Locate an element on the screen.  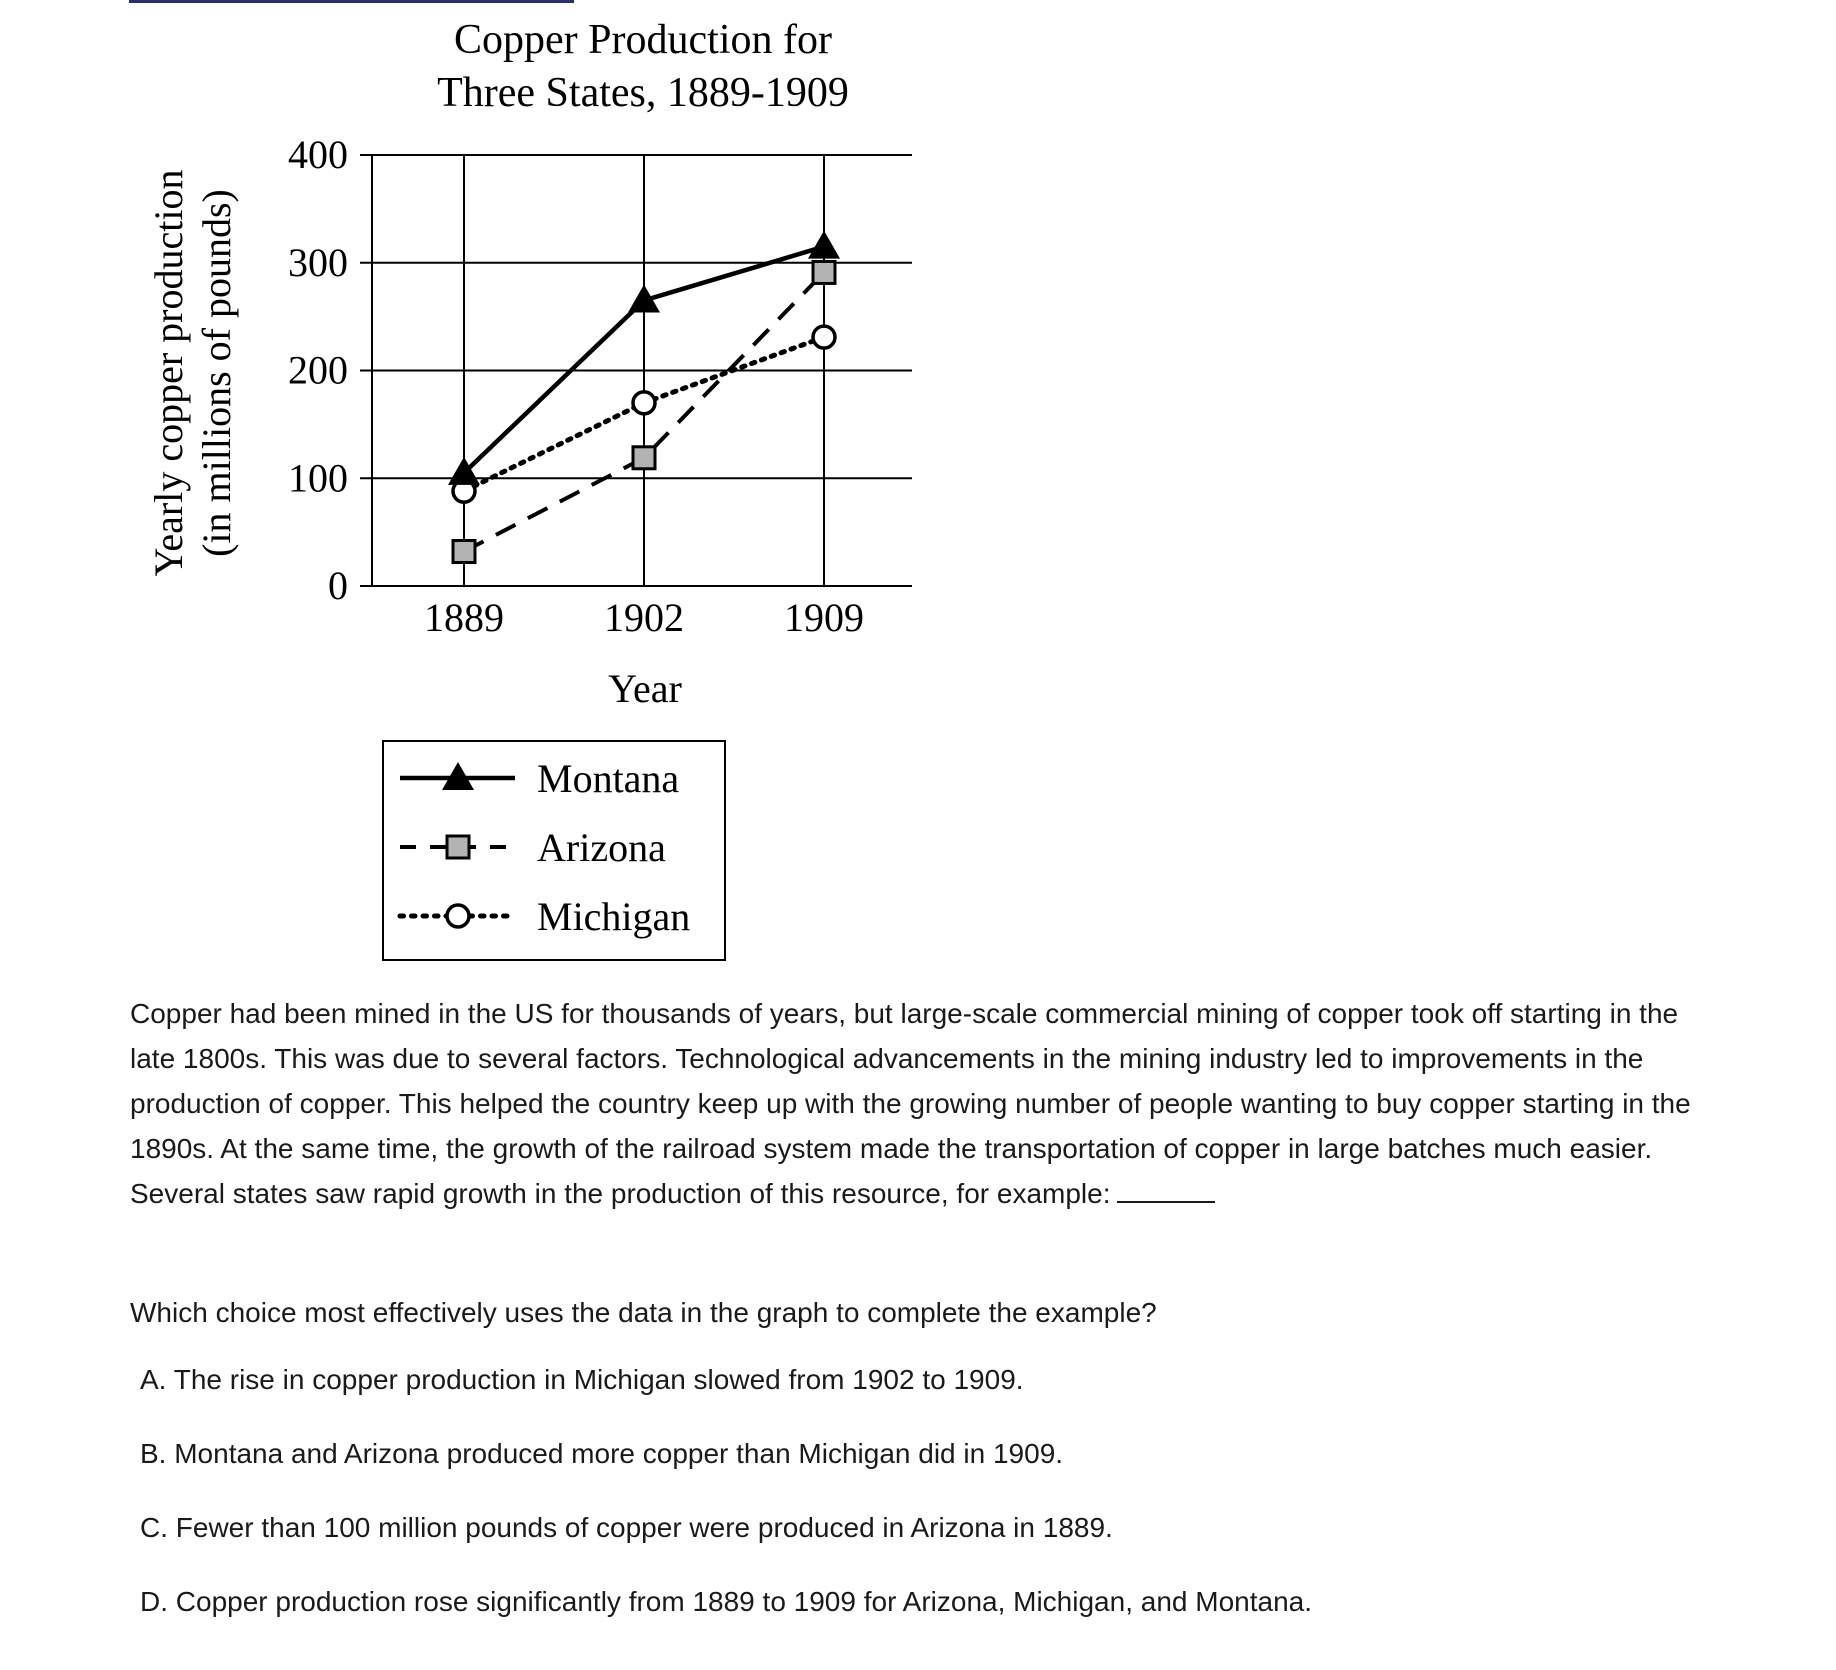
y-axis-label-line-1: Yearly copper production is located at coordinates (168, 373).